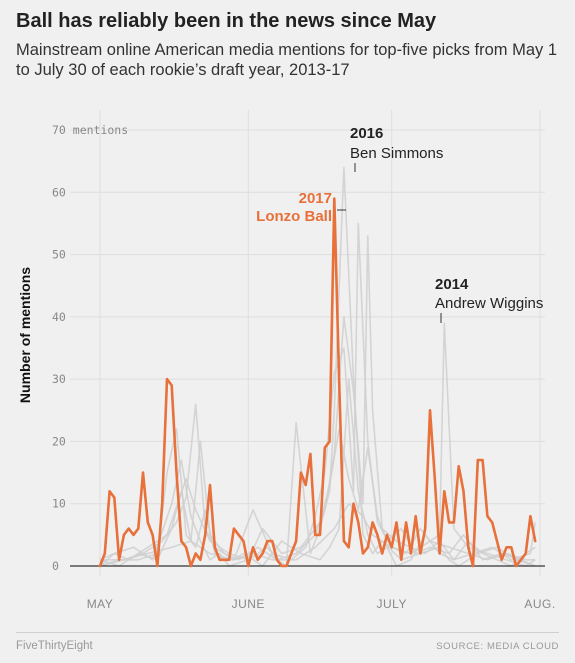 The height and width of the screenshot is (663, 575). I want to click on y-tick-label: 20, so click(59, 441).